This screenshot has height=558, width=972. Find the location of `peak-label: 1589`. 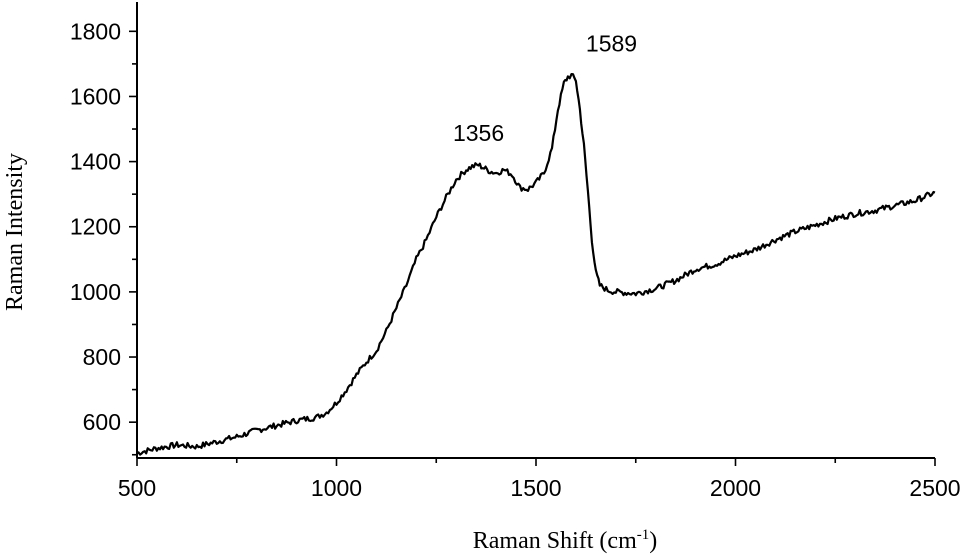

peak-label: 1589 is located at coordinates (611, 43).